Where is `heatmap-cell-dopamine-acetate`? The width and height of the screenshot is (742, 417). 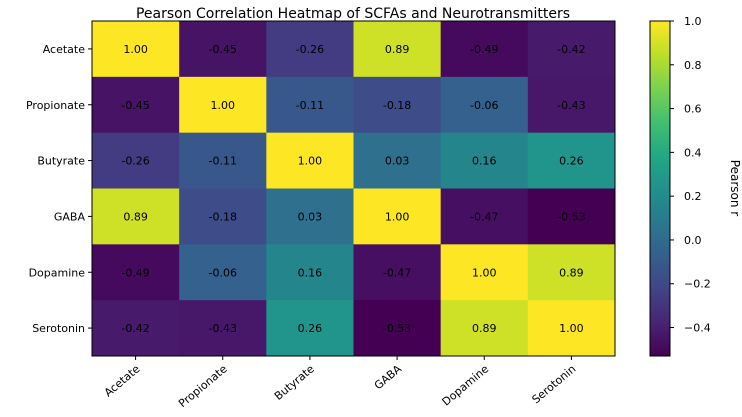 heatmap-cell-dopamine-acetate is located at coordinates (136, 272).